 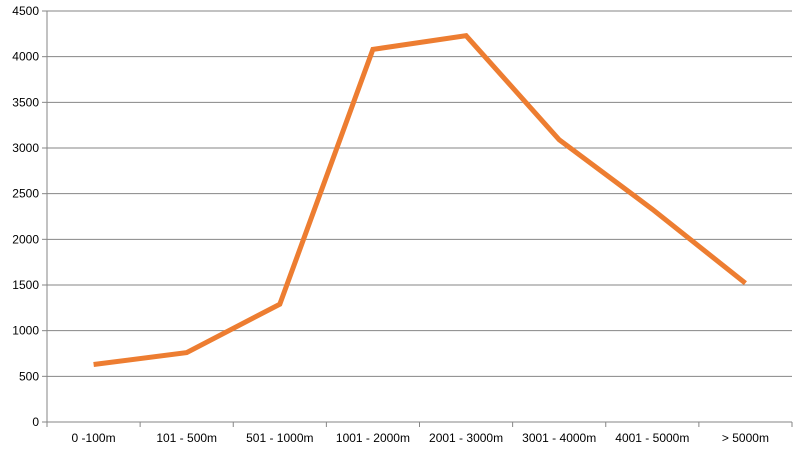 What do you see at coordinates (25, 11) in the screenshot?
I see `y-tick-label: 4500` at bounding box center [25, 11].